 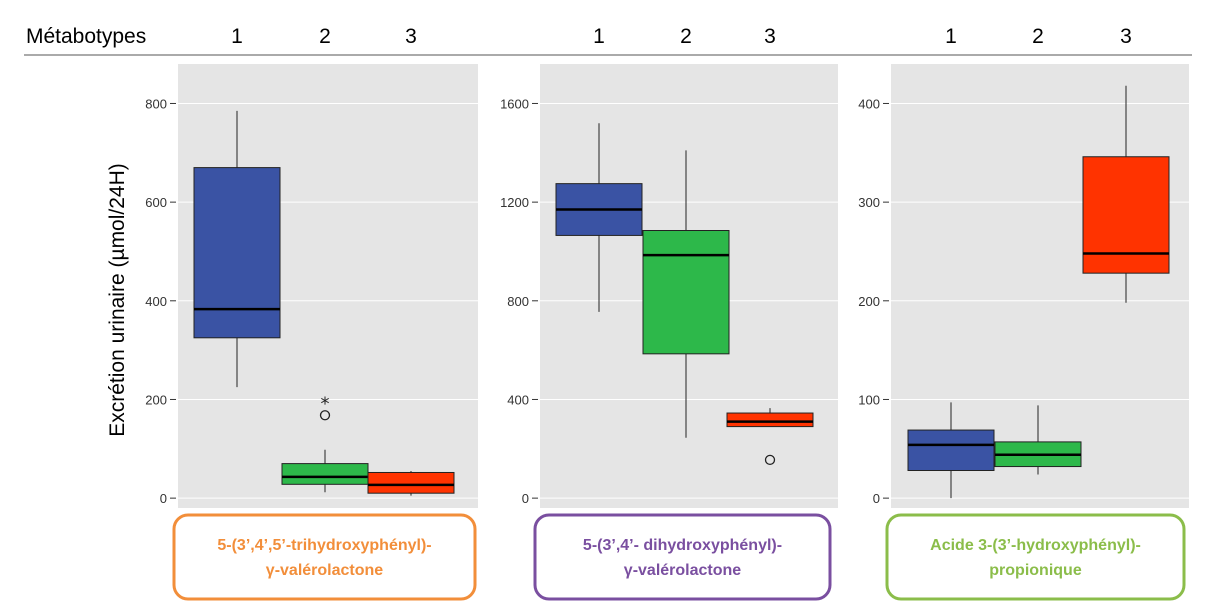 I want to click on y-tick-label: 1600, so click(x=514, y=103).